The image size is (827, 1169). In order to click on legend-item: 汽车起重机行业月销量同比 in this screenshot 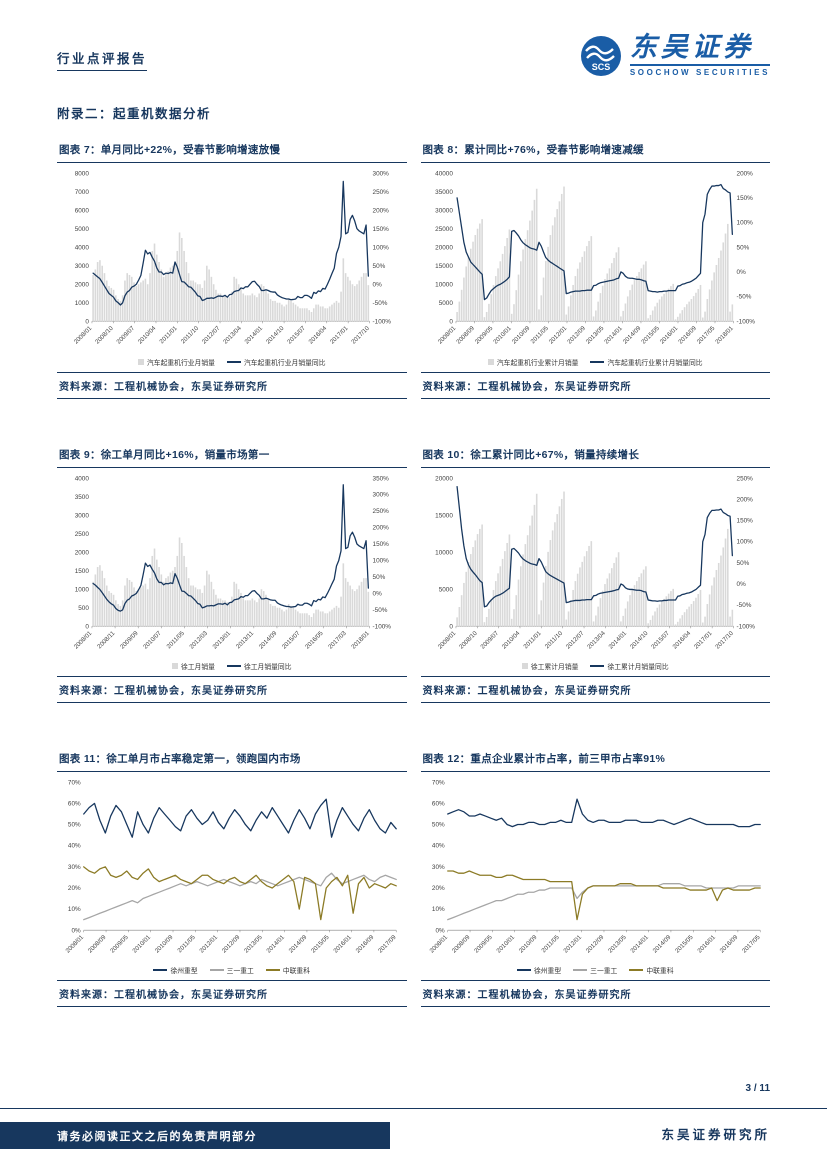, I will do `click(276, 362)`.